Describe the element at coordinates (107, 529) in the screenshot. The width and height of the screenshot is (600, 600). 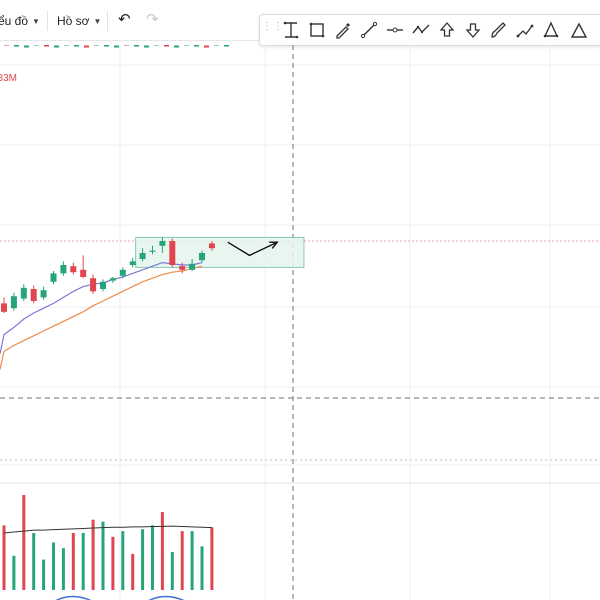
I see `volume-ma-line` at that location.